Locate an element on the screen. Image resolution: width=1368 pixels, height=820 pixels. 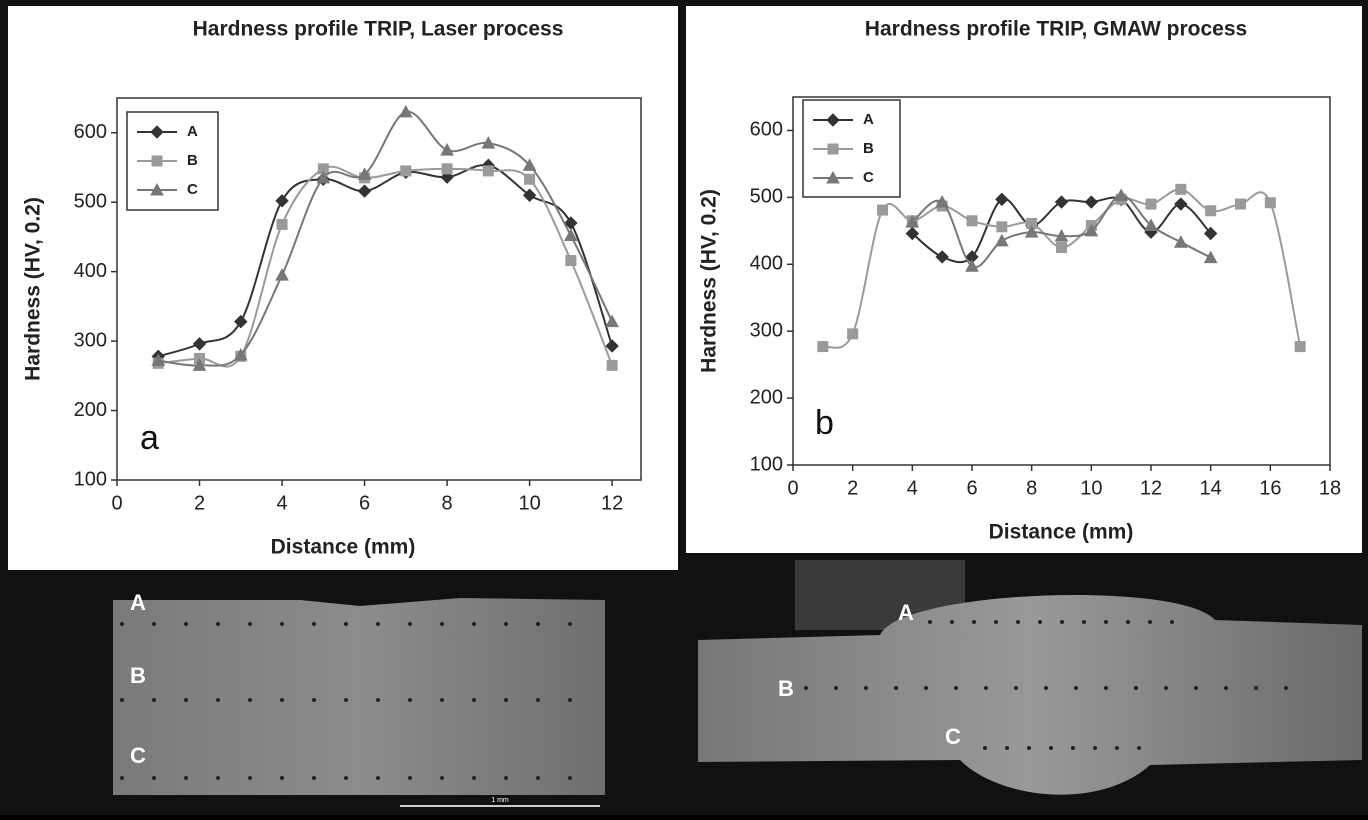
x-tick-label: 6 is located at coordinates (971, 488).